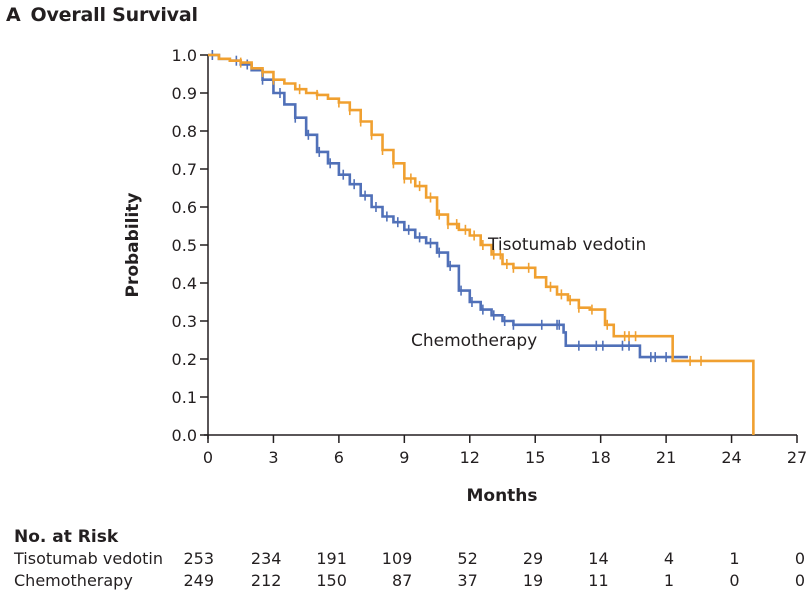  What do you see at coordinates (208, 457) in the screenshot?
I see `x-tick-label: 0` at bounding box center [208, 457].